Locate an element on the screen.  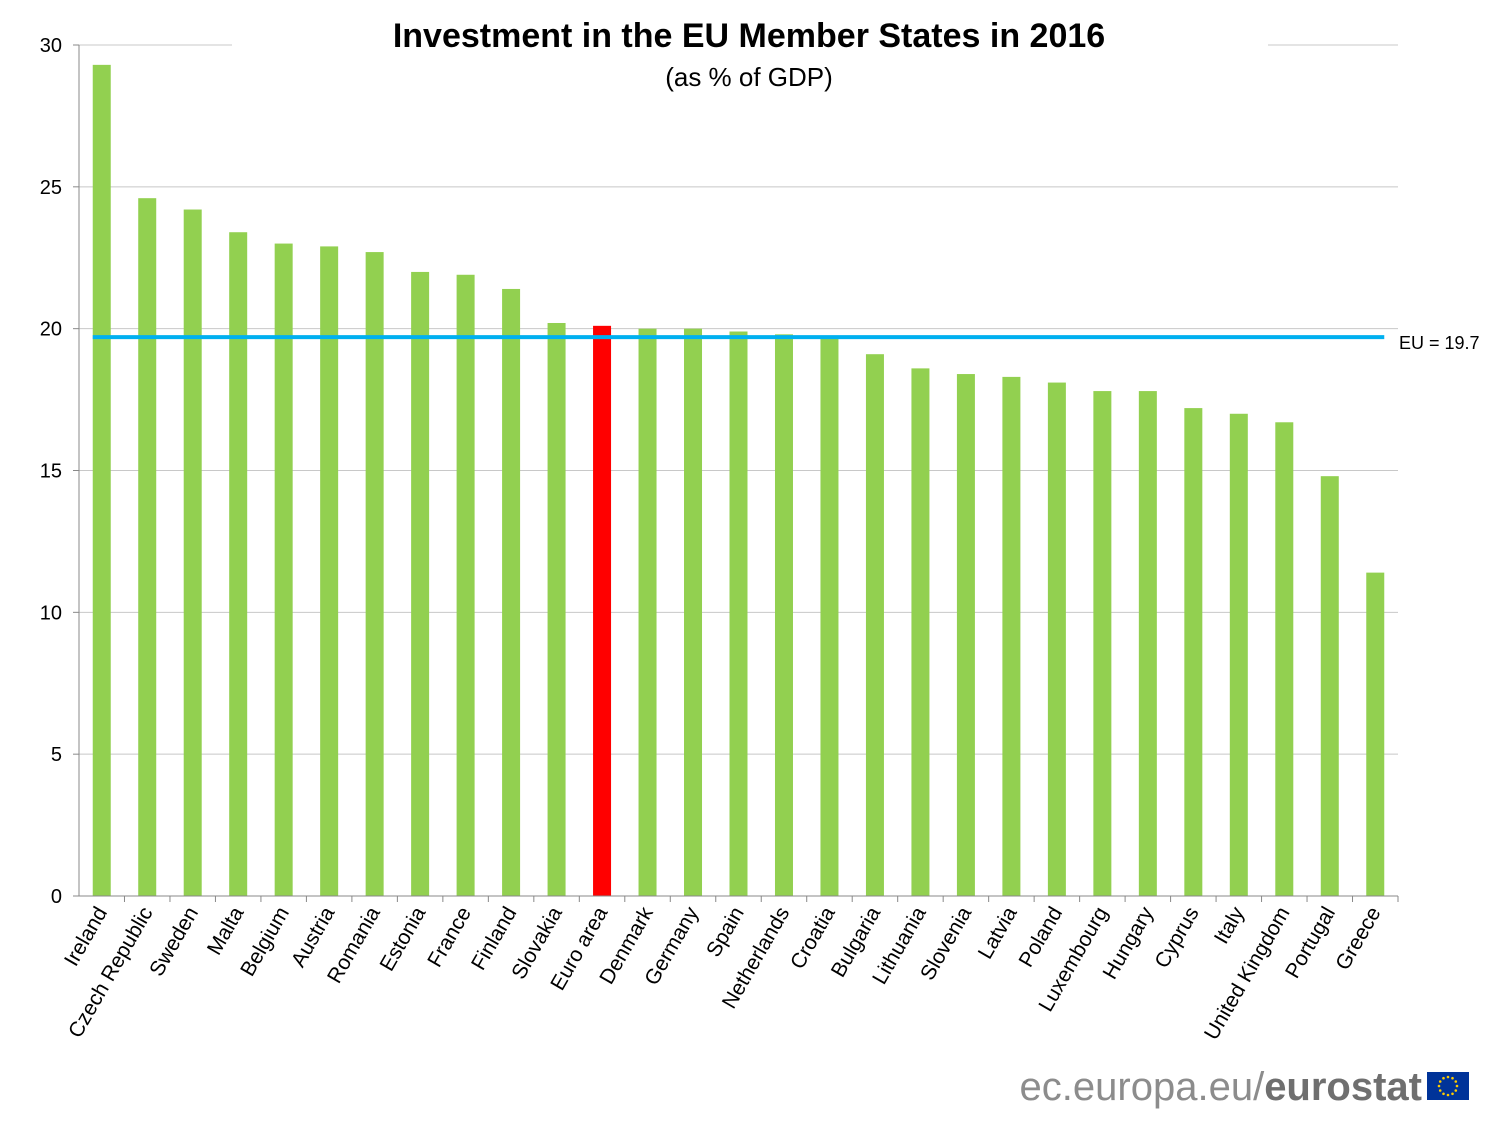
bar-malta is located at coordinates (238, 564).